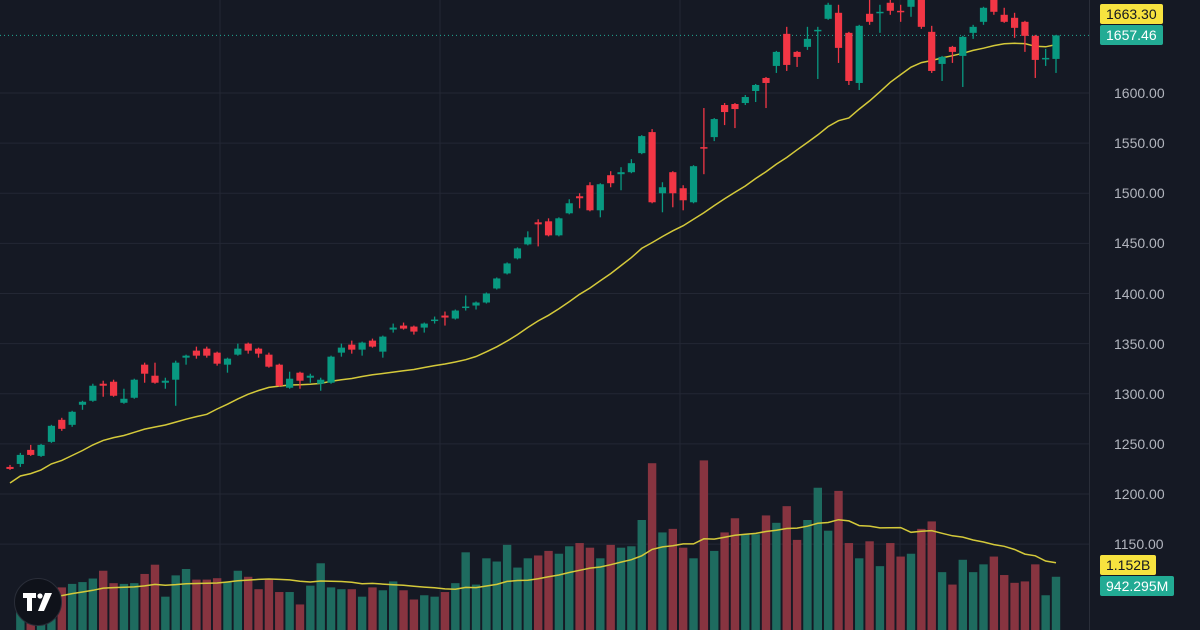 The width and height of the screenshot is (1200, 630). What do you see at coordinates (1139, 443) in the screenshot?
I see `price-tick-label: 1250.00` at bounding box center [1139, 443].